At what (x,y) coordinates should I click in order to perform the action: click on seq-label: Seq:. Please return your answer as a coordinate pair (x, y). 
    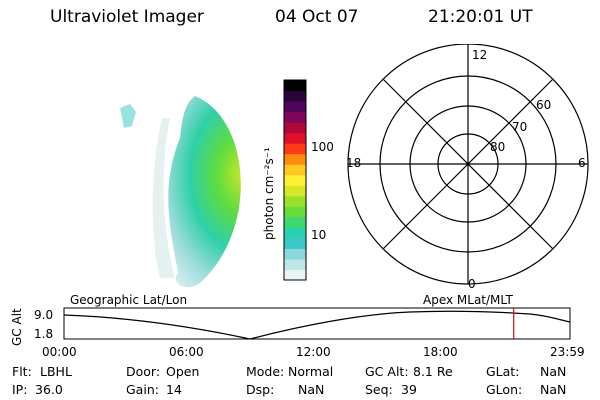
    Looking at the image, I should click on (379, 389).